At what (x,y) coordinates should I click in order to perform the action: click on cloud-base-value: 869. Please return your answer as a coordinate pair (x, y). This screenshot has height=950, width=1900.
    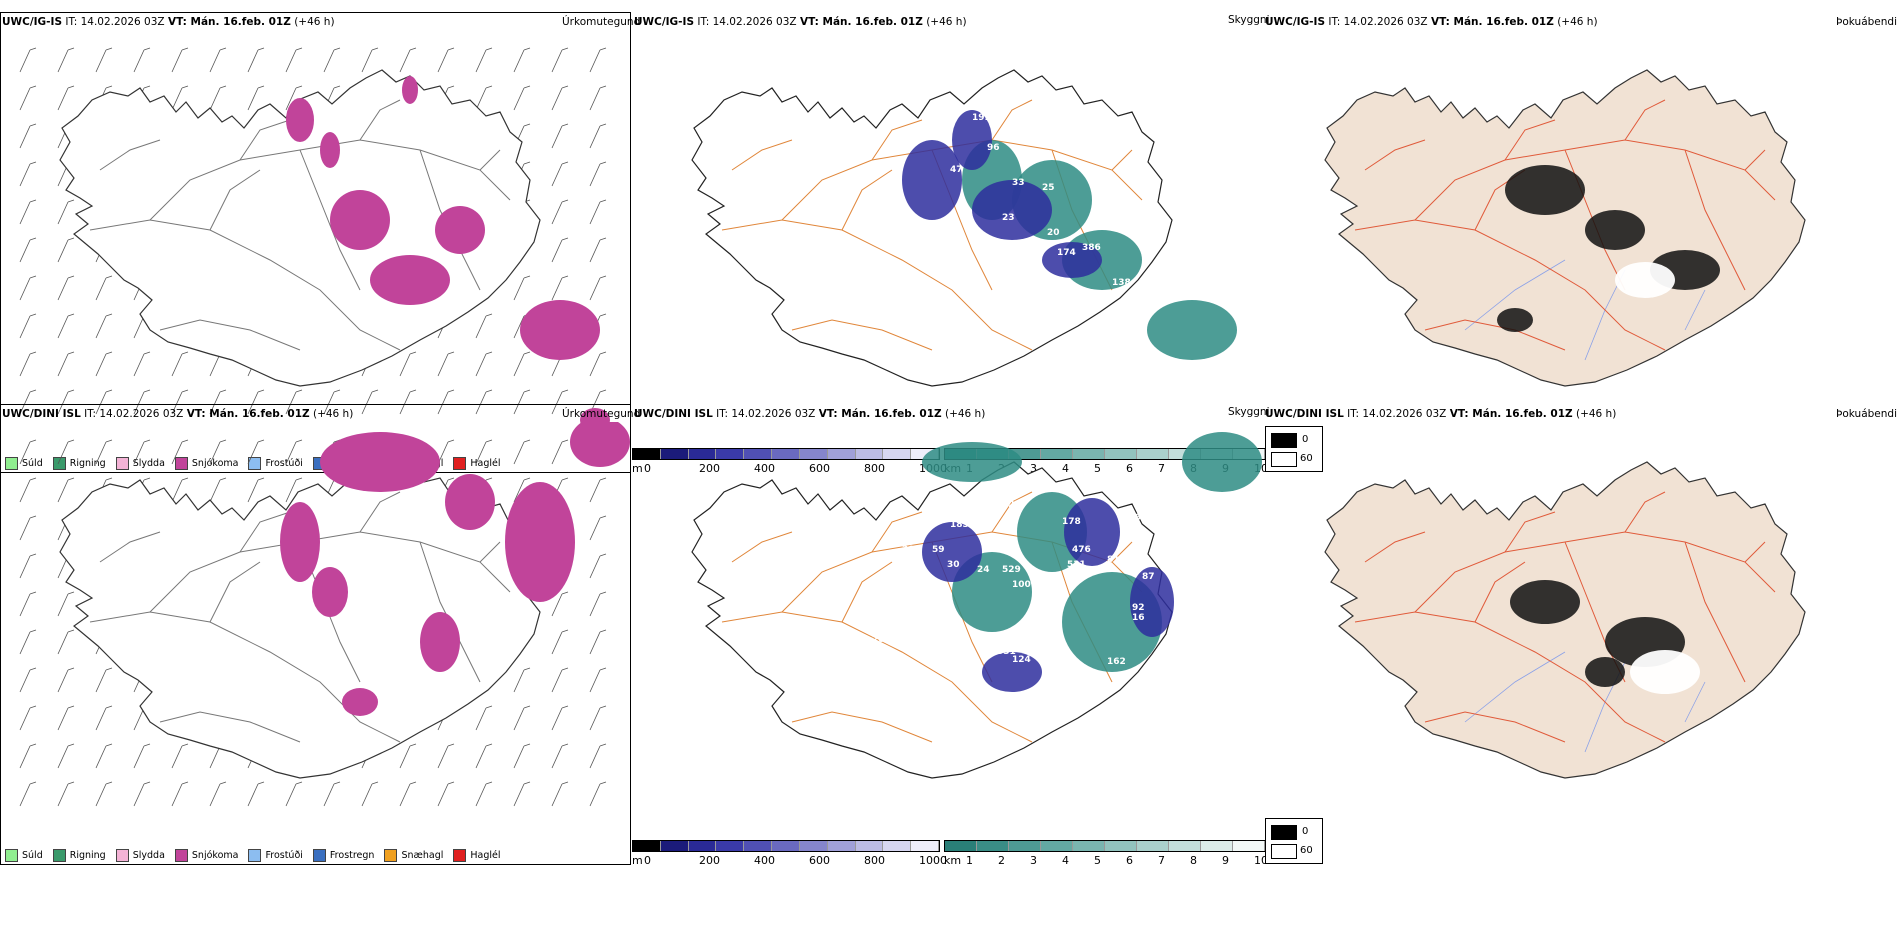
    Looking at the image, I should click on (1211, 380).